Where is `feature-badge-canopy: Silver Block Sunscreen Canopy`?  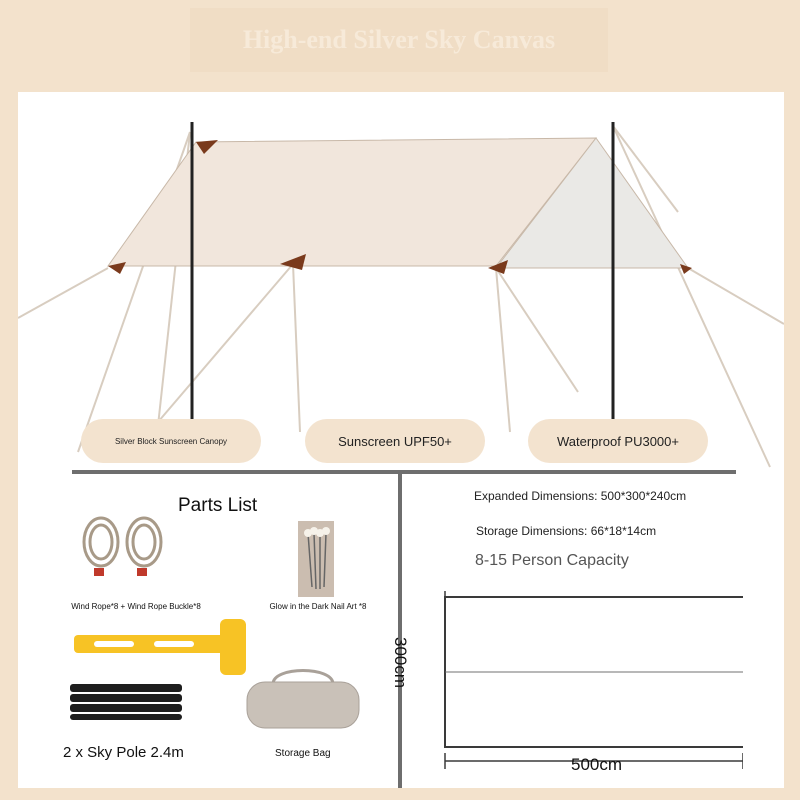
feature-badge-canopy: Silver Block Sunscreen Canopy is located at coordinates (171, 441).